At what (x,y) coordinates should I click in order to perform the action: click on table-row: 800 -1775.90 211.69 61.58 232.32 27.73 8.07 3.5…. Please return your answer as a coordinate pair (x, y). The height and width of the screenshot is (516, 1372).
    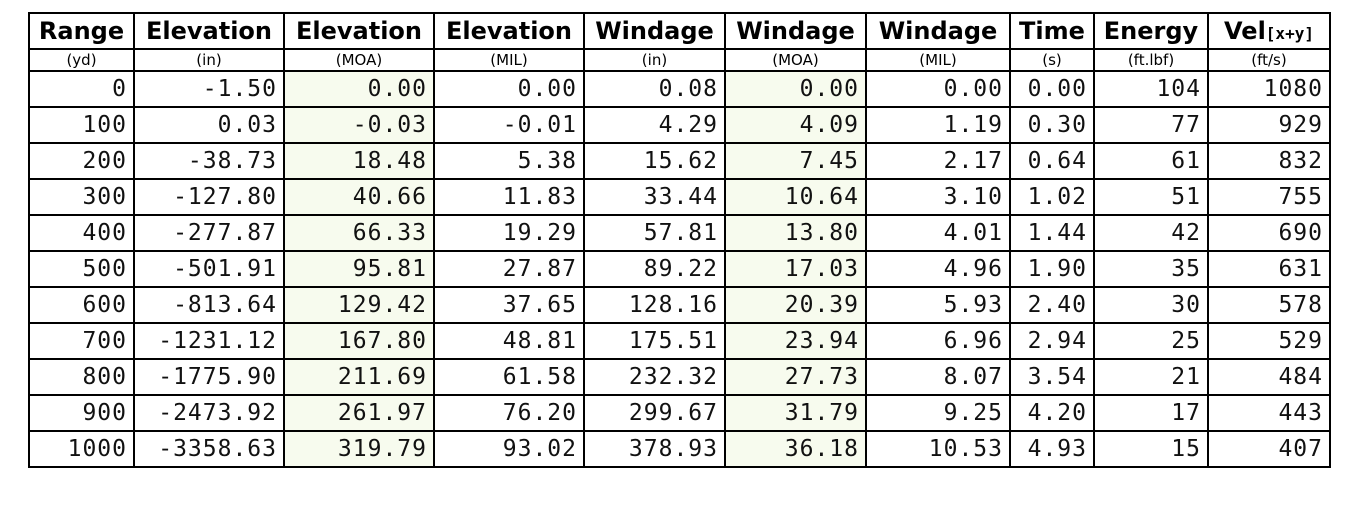
    Looking at the image, I should click on (679, 377).